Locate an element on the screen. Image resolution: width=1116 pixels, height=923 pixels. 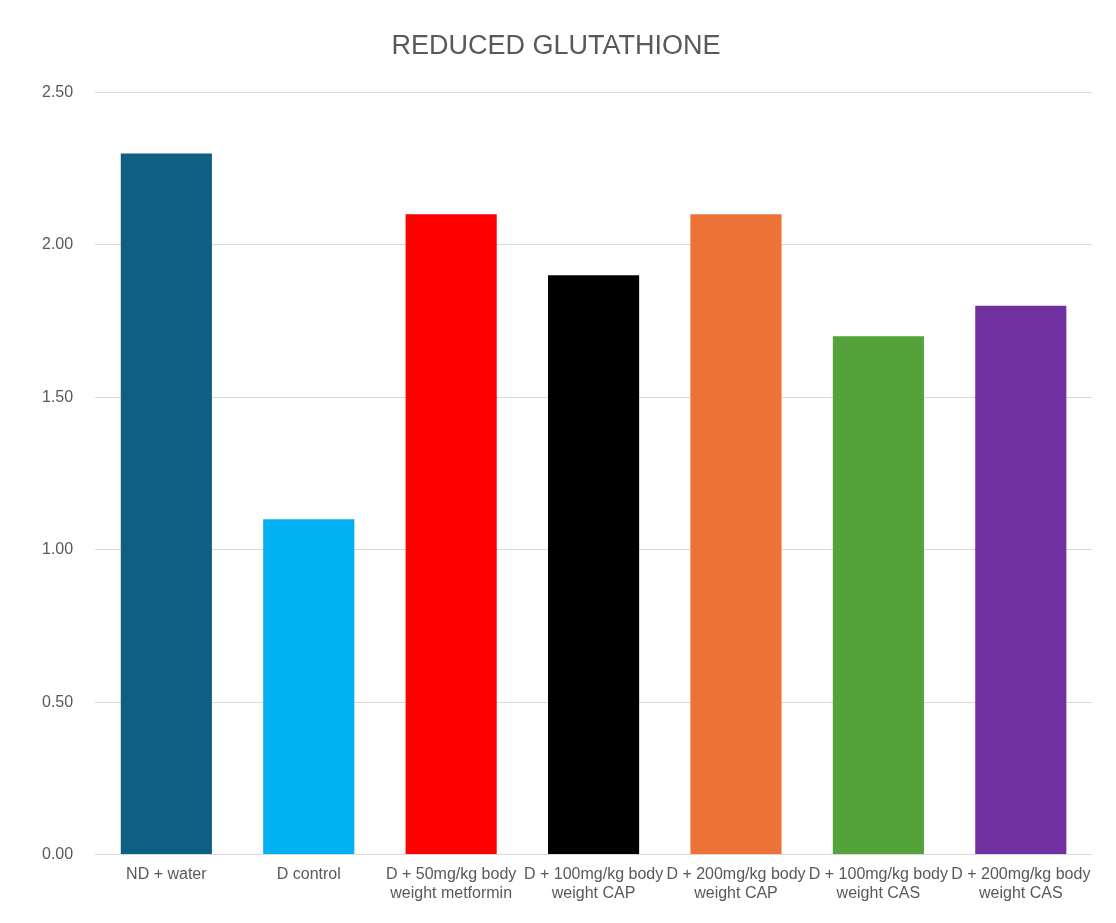
y-tick-label: 2.50 is located at coordinates (58, 91).